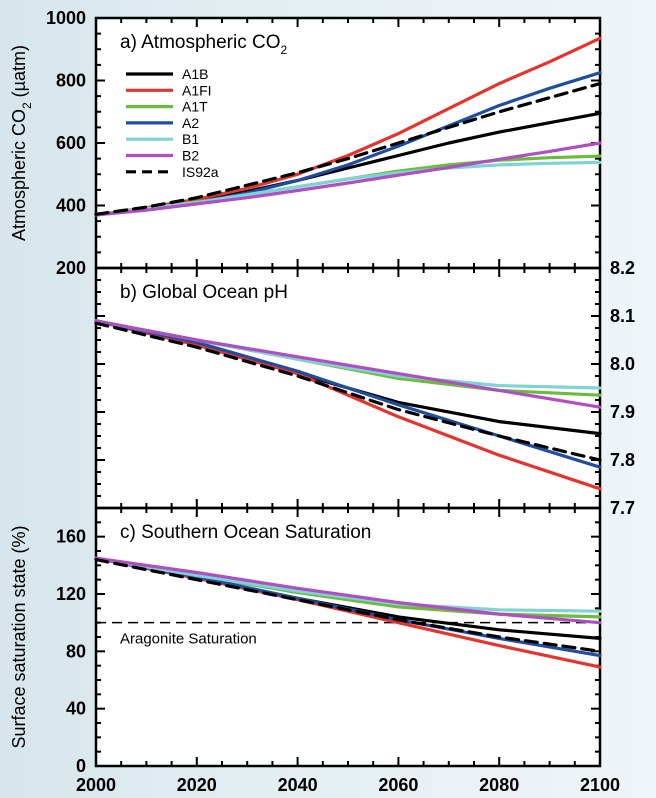 The image size is (656, 798). Describe the element at coordinates (66, 18) in the screenshot. I see `y-tick-label: 1000` at that location.